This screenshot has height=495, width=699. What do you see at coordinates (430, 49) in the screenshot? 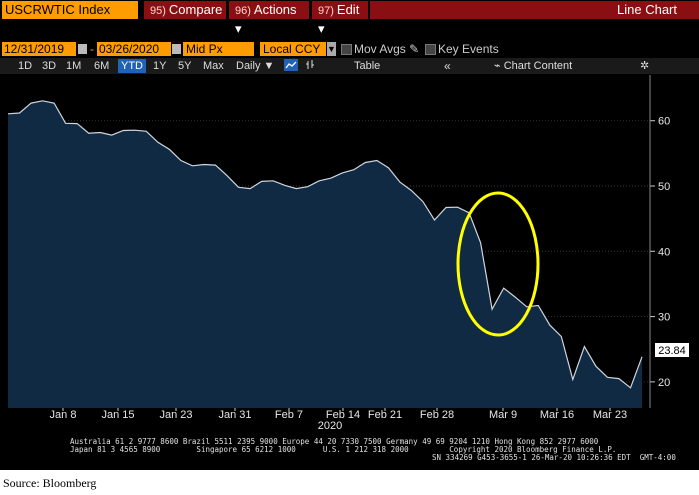
I see `key-events-checkbox` at bounding box center [430, 49].